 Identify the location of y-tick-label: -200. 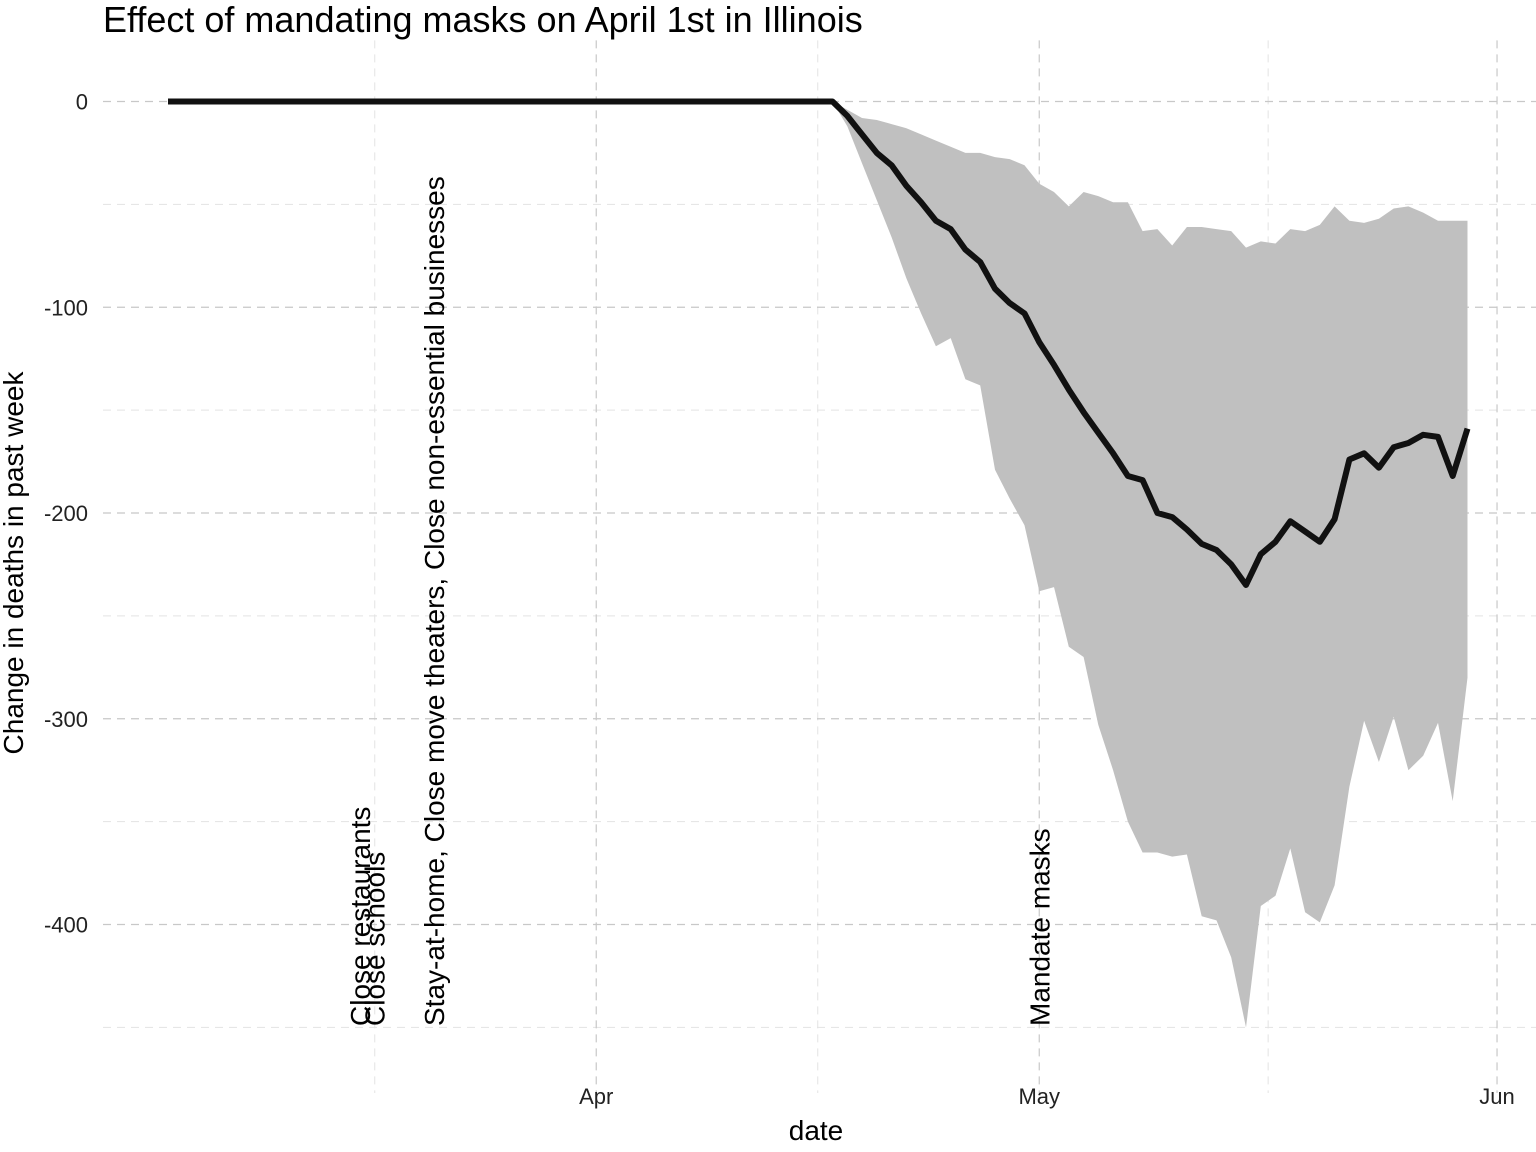
(66, 513).